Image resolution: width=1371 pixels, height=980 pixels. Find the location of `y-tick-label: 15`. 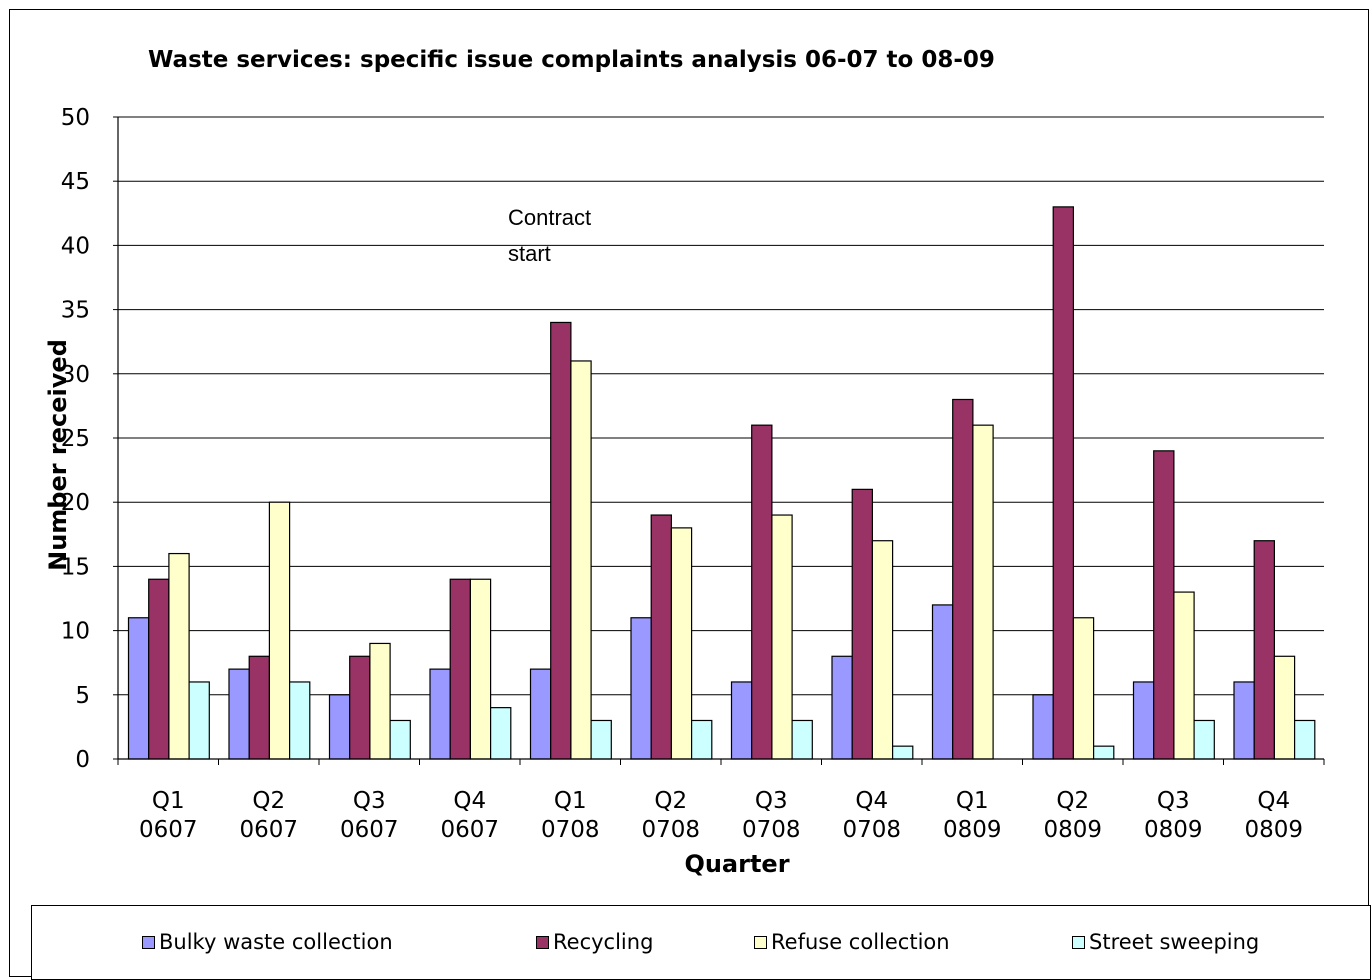

y-tick-label: 15 is located at coordinates (75, 567).